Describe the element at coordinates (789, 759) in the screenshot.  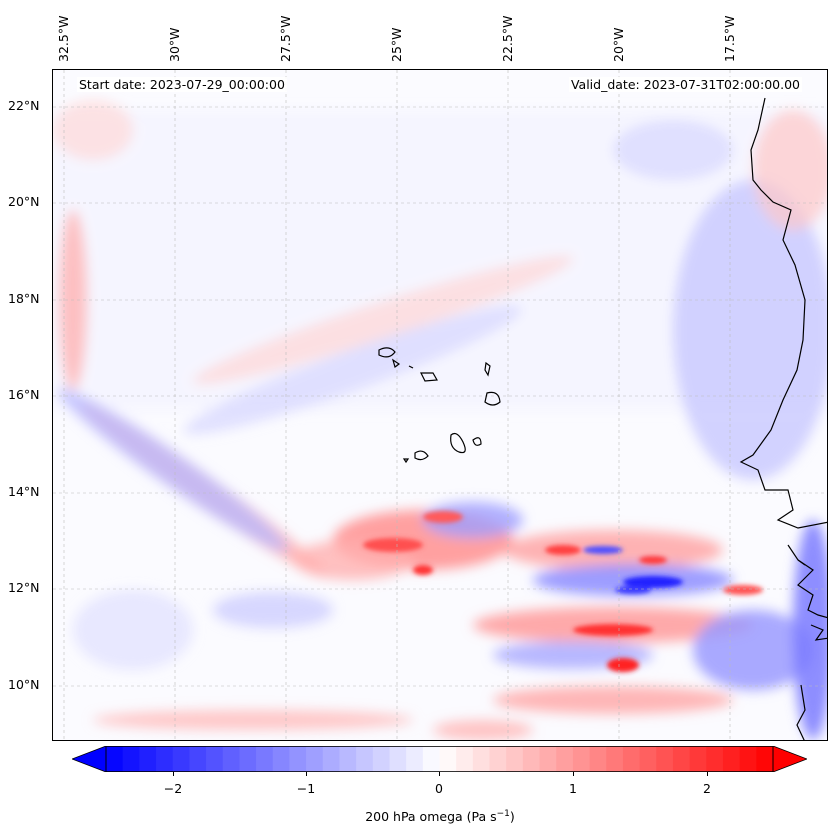
I see `colorbar-max-extend` at that location.